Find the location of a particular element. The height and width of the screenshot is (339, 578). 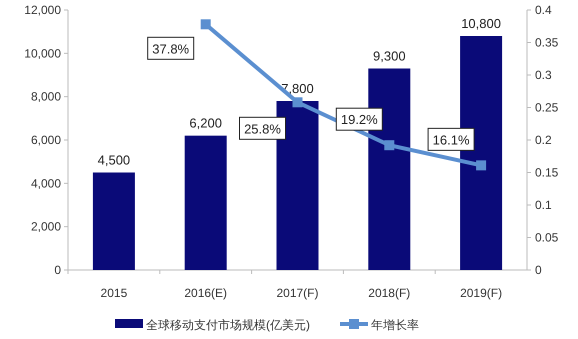

y2-tick-label: 0 is located at coordinates (538, 270).